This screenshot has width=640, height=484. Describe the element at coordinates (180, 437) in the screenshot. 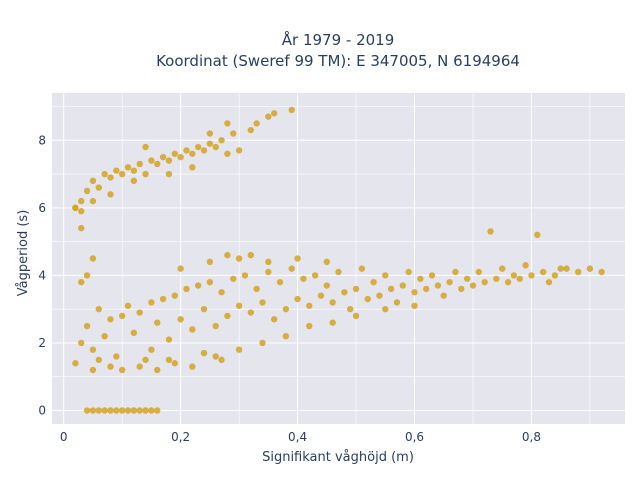

I see `x-tick-label: 0,2` at that location.